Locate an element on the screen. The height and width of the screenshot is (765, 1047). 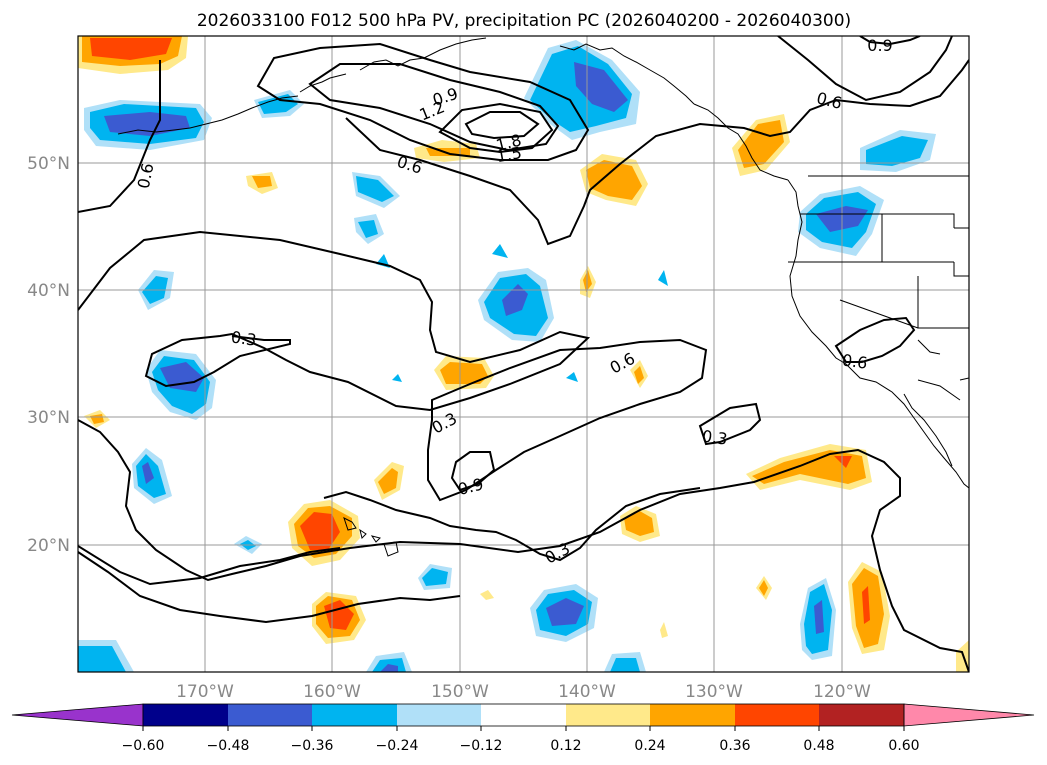
colorbar-segment-max is located at coordinates (969, 715).